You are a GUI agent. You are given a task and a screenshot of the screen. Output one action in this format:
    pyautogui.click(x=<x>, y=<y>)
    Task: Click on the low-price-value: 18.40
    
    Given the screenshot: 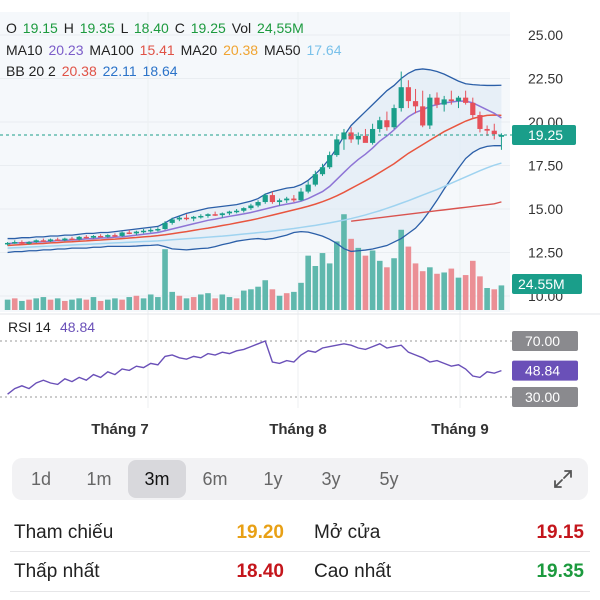 What is the action you would take?
    pyautogui.click(x=260, y=571)
    